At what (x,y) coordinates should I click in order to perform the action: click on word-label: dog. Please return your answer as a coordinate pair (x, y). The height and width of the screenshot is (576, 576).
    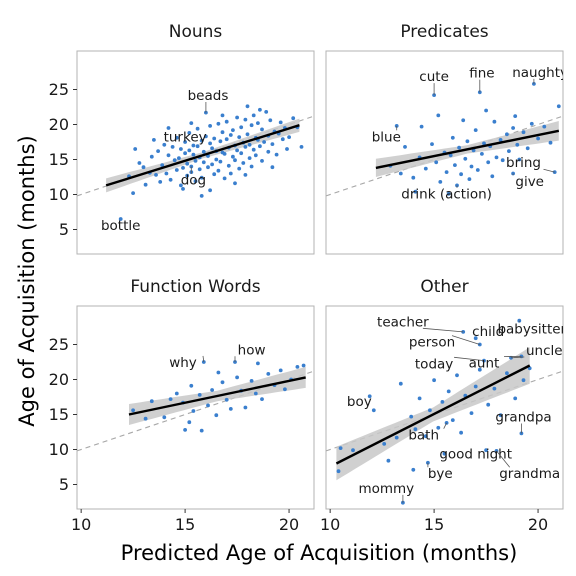
    Looking at the image, I should click on (193, 181).